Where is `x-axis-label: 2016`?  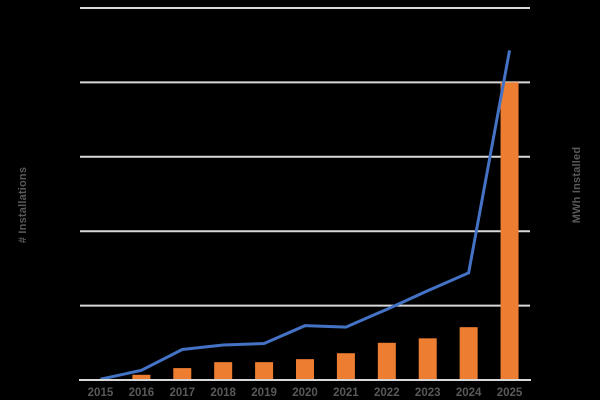 x-axis-label: 2016 is located at coordinates (142, 393).